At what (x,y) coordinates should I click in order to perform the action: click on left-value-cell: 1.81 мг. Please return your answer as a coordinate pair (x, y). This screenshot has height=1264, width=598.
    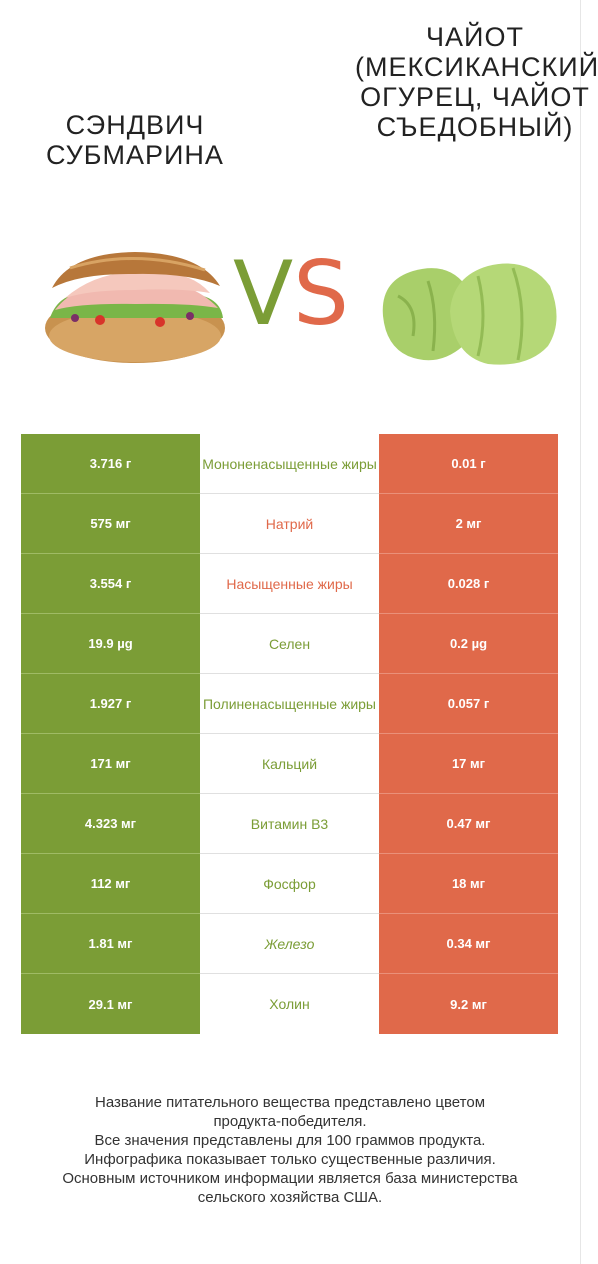
    Looking at the image, I should click on (110, 944).